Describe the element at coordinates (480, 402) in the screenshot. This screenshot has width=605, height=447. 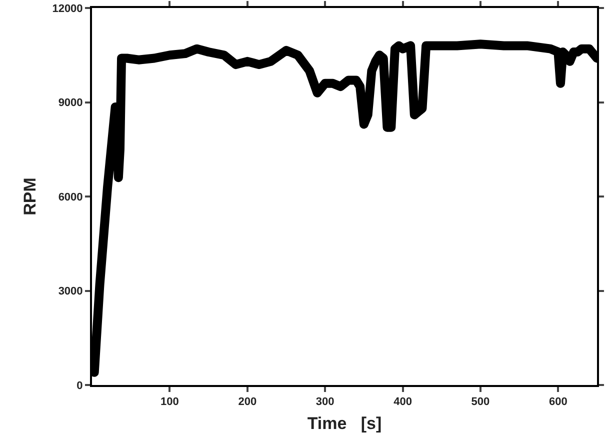
I see `x-tick-label: 500` at that location.